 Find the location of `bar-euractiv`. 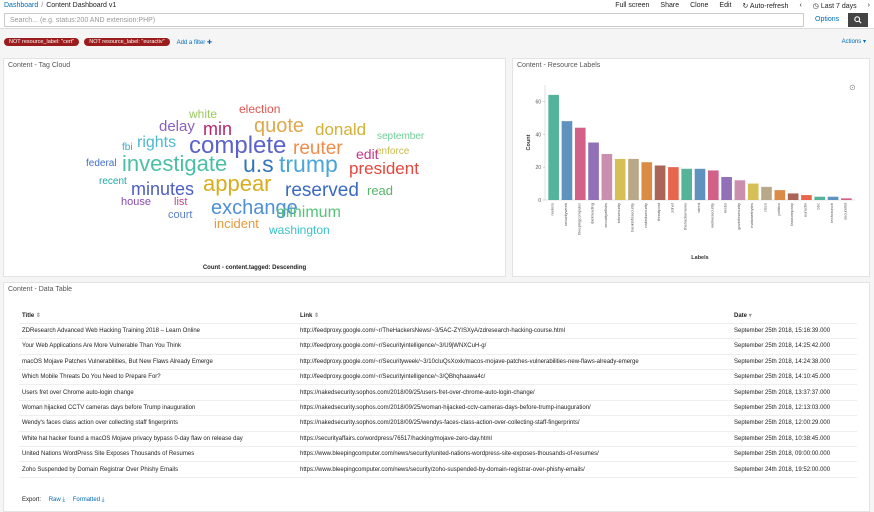

bar-euractiv is located at coordinates (806, 197).